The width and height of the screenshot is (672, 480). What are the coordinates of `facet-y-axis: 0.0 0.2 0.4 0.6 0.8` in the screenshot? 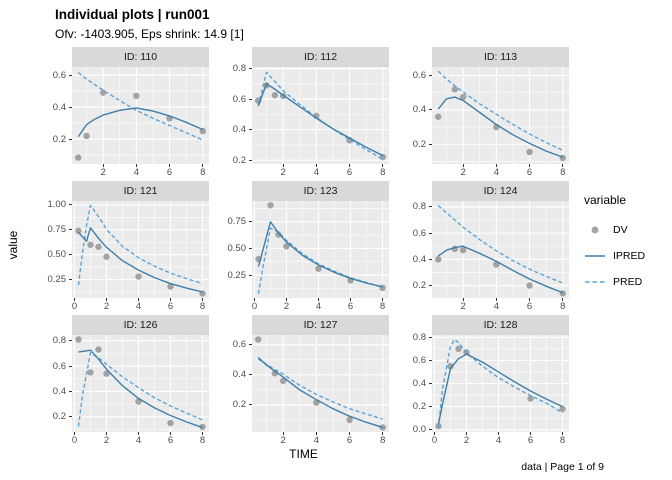 It's located at (415, 383).